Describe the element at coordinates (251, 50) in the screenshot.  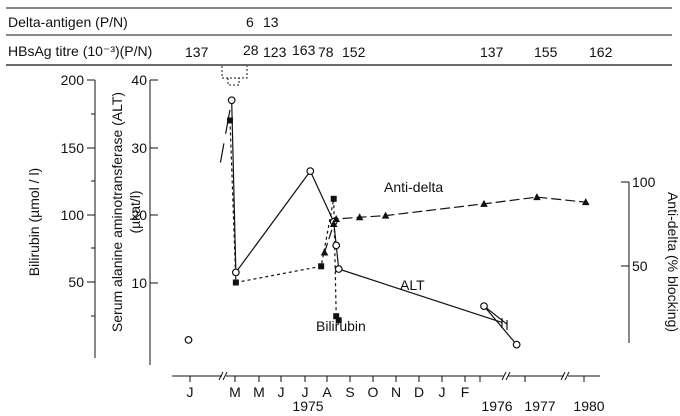
I see `hbsag-value-2: 28` at that location.